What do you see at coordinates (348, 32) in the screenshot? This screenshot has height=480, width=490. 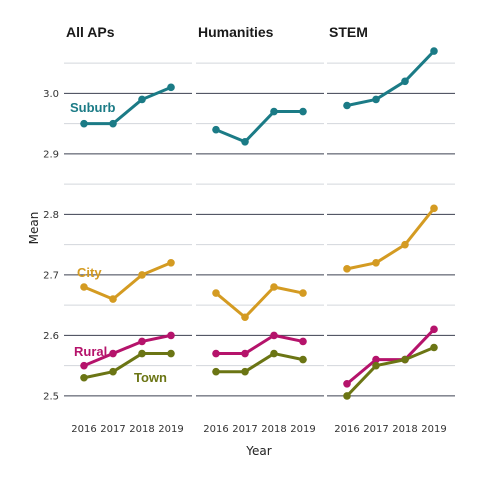 I see `facet-title: STEM` at bounding box center [348, 32].